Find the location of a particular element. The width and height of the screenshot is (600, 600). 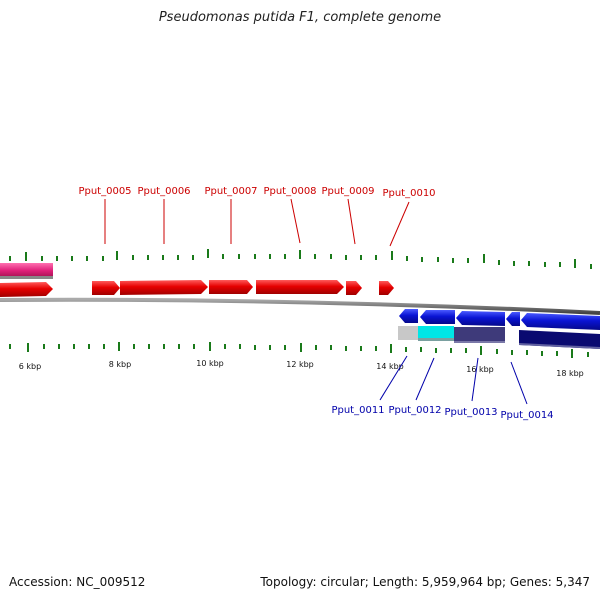

scale-label: 18 kbp is located at coordinates (570, 373).